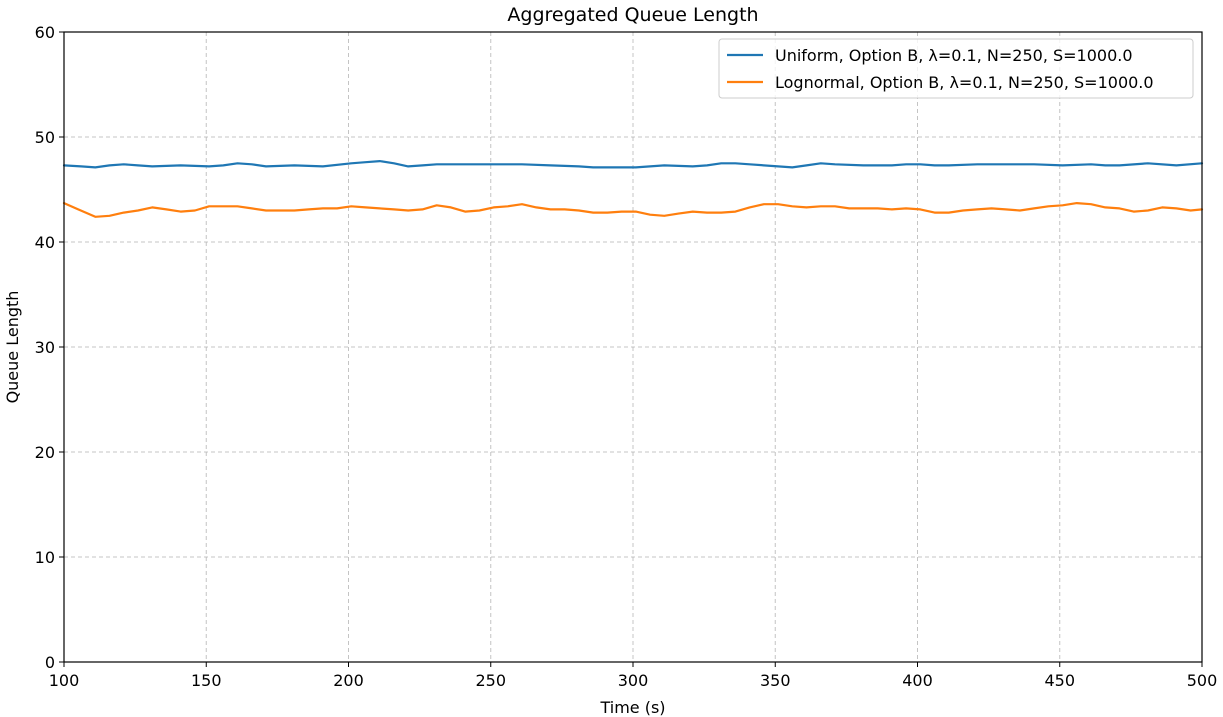 This screenshot has width=1223, height=717. Describe the element at coordinates (45, 347) in the screenshot. I see `y-tick-label: 30` at that location.